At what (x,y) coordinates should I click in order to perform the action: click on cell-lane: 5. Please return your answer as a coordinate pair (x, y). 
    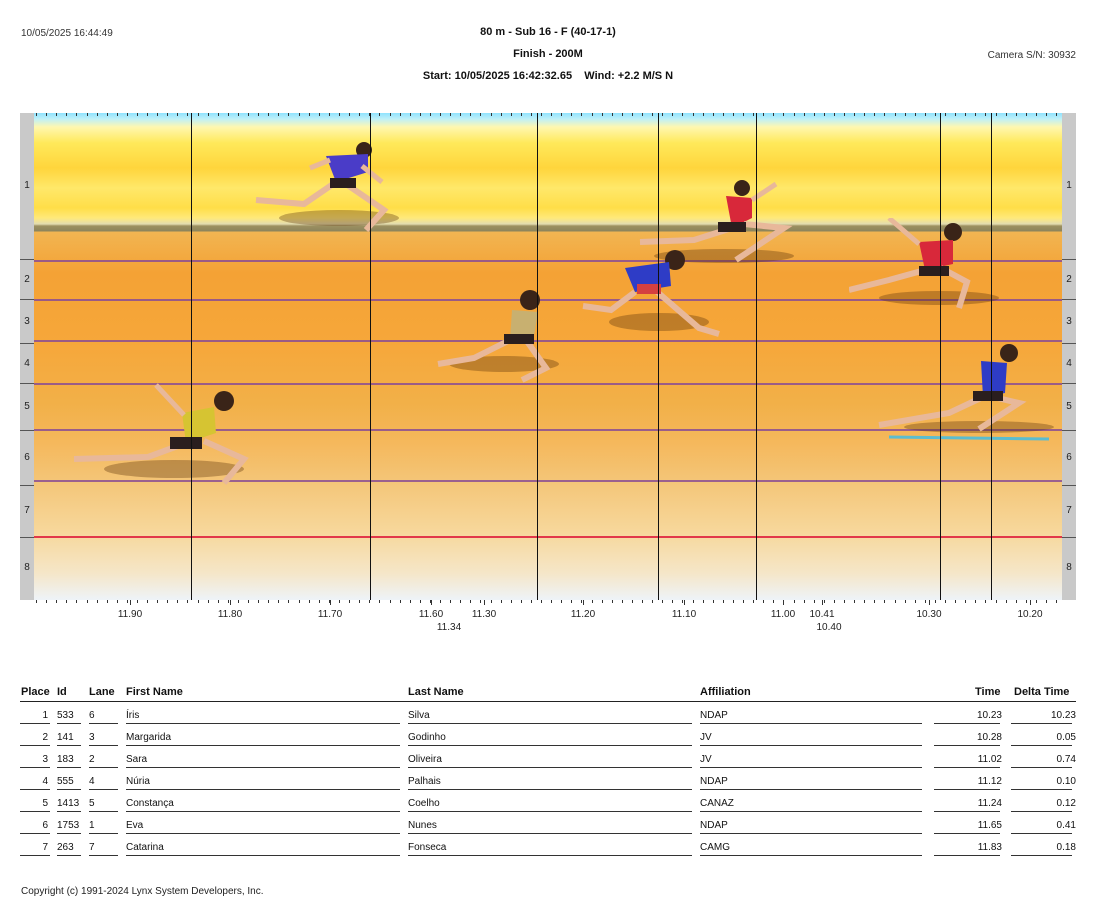
    Looking at the image, I should click on (92, 803).